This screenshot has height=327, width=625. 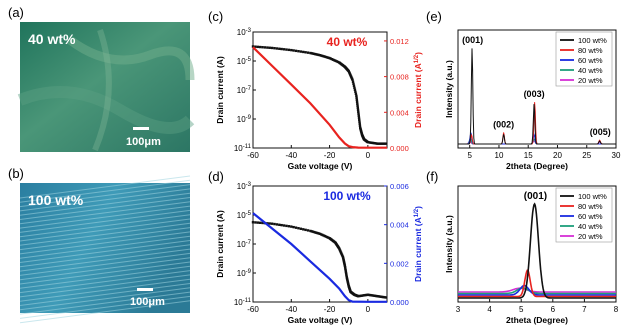 I want to click on x-tick-label: 5, so click(x=521, y=309).